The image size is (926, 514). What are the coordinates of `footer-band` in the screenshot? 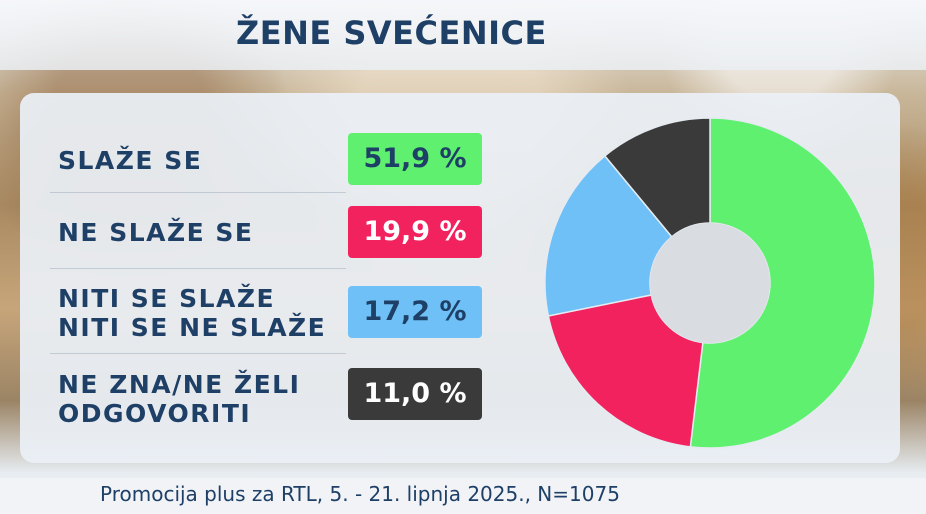 It's located at (463, 496).